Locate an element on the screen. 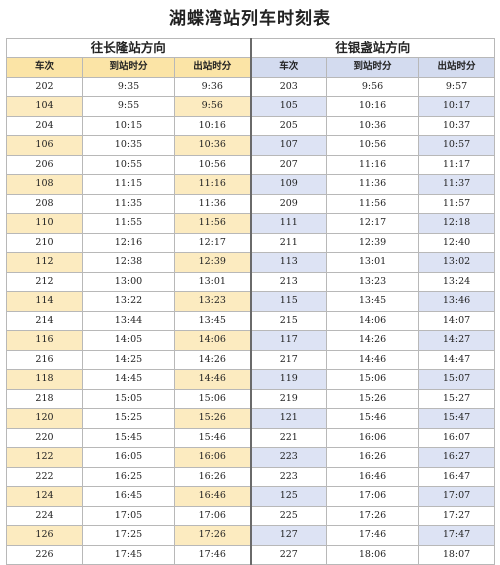 The height and width of the screenshot is (565, 500). departure-cell: 12:17 is located at coordinates (212, 242).